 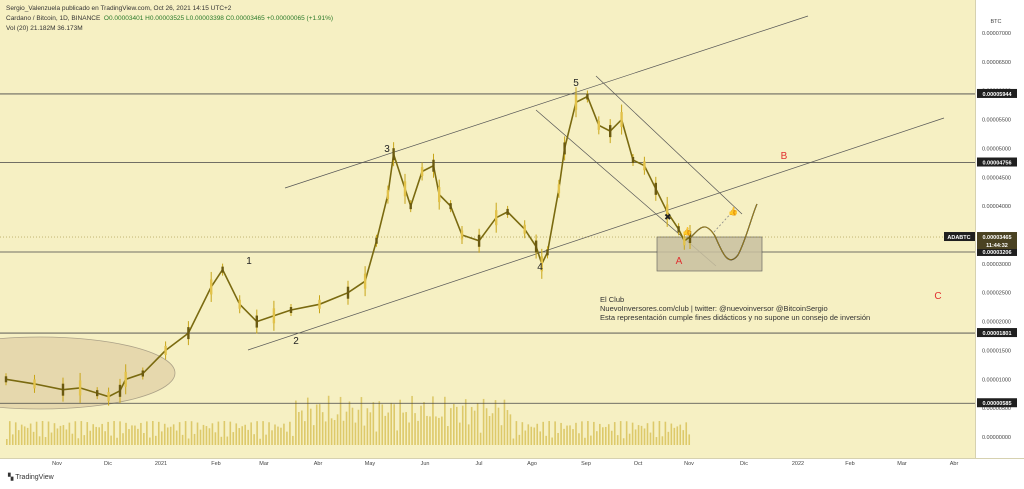 What do you see at coordinates (996, 380) in the screenshot?
I see `y-tick-label: 0.00001000` at bounding box center [996, 380].